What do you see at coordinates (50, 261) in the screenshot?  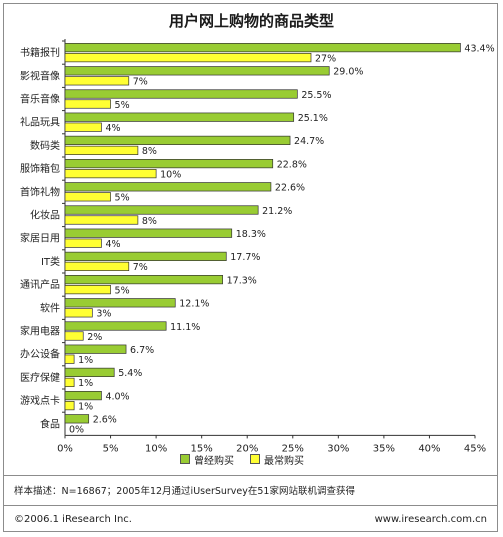 I see `category-label: IT类` at bounding box center [50, 261].